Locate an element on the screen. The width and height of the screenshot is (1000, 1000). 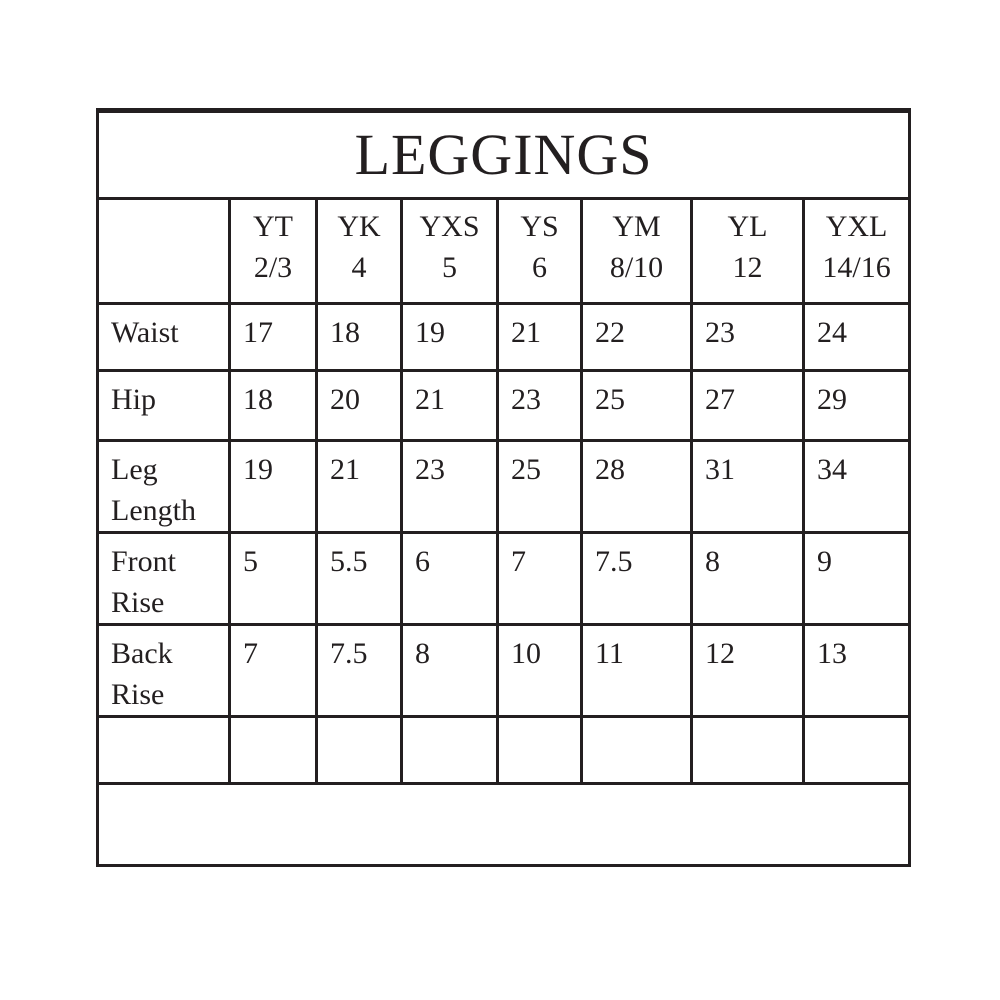
table-row: Leg Length 19 21 23 25 28 31 34 is located at coordinates (504, 486).